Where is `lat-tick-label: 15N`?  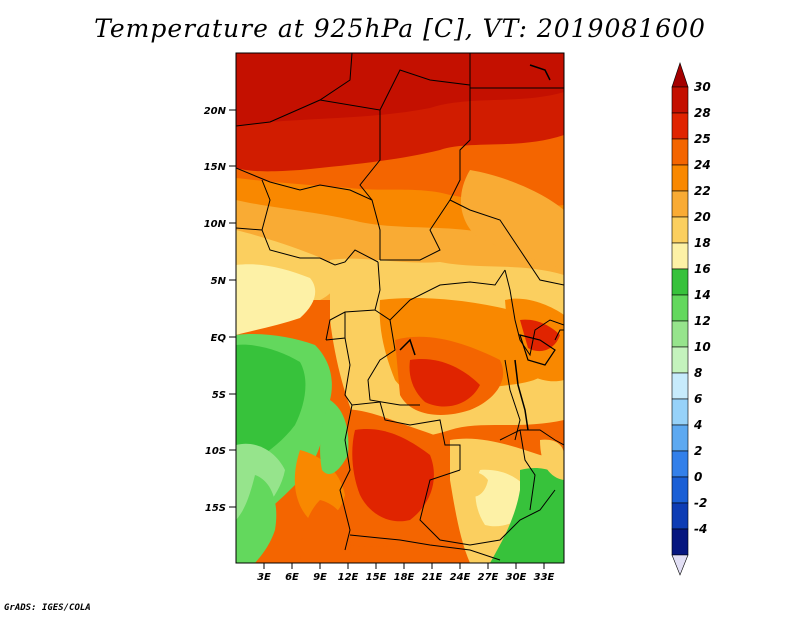
lat-tick-label: 15N is located at coordinates (215, 167).